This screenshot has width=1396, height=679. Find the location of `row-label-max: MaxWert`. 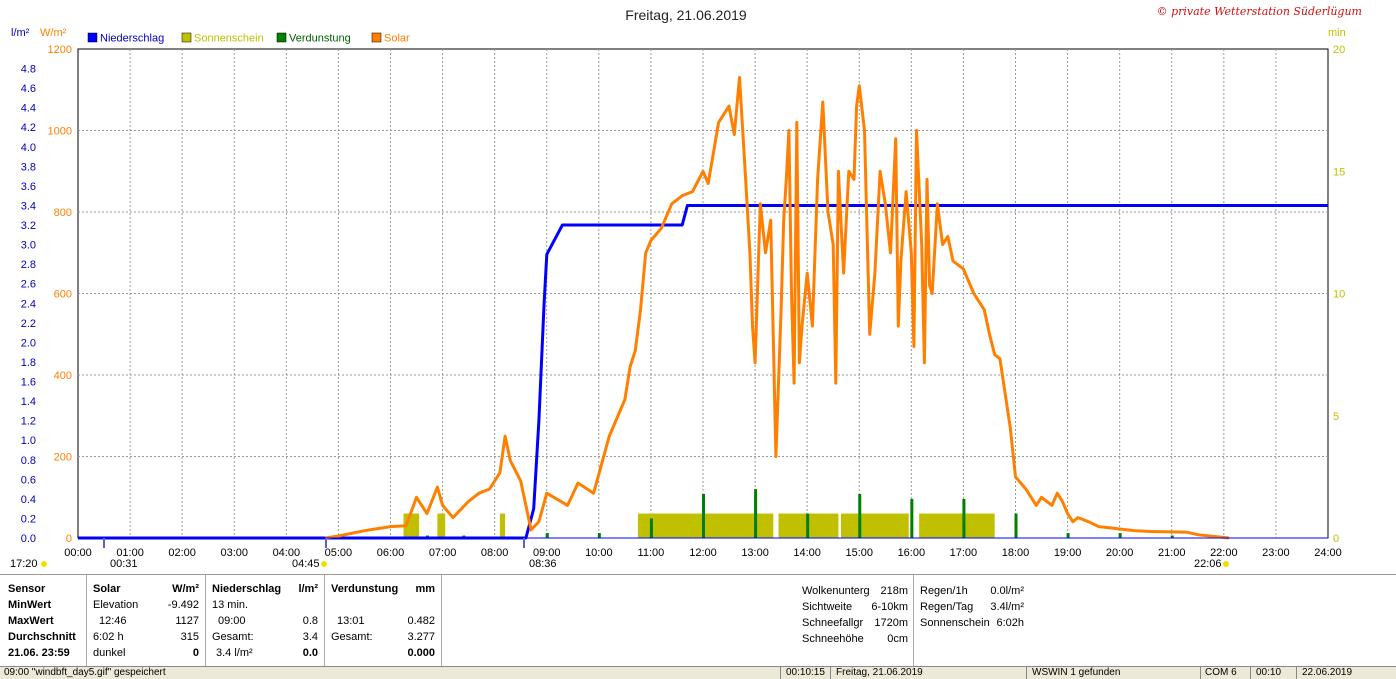

row-label-max: MaxWert is located at coordinates (31, 621).